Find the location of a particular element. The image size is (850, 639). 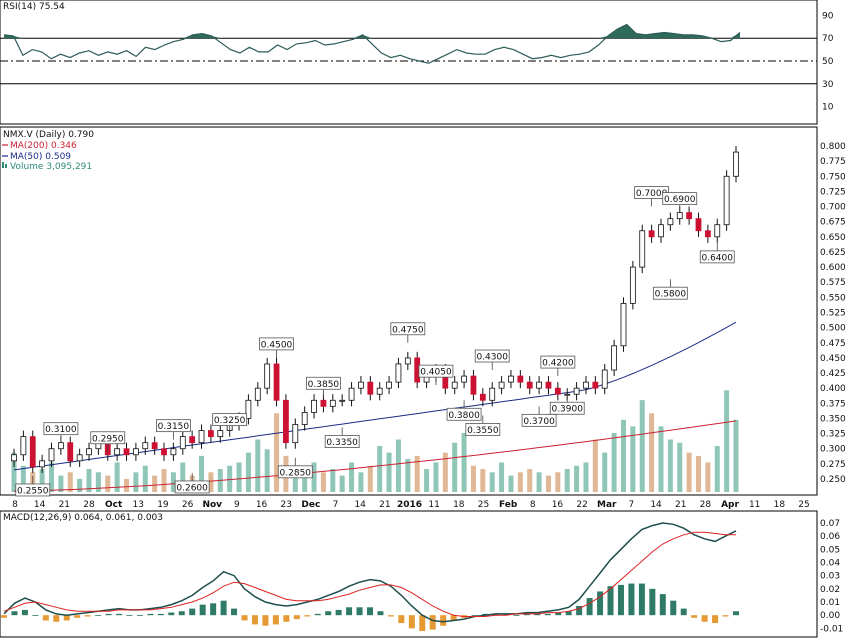

x-tick-label: 22 is located at coordinates (581, 505).